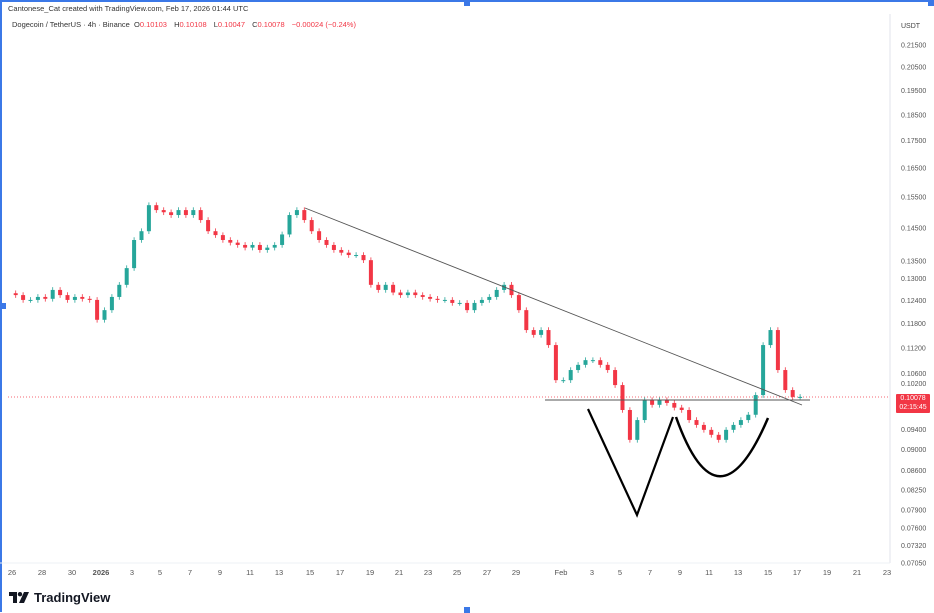  I want to click on price-tick-label: 0.19500, so click(913, 91).